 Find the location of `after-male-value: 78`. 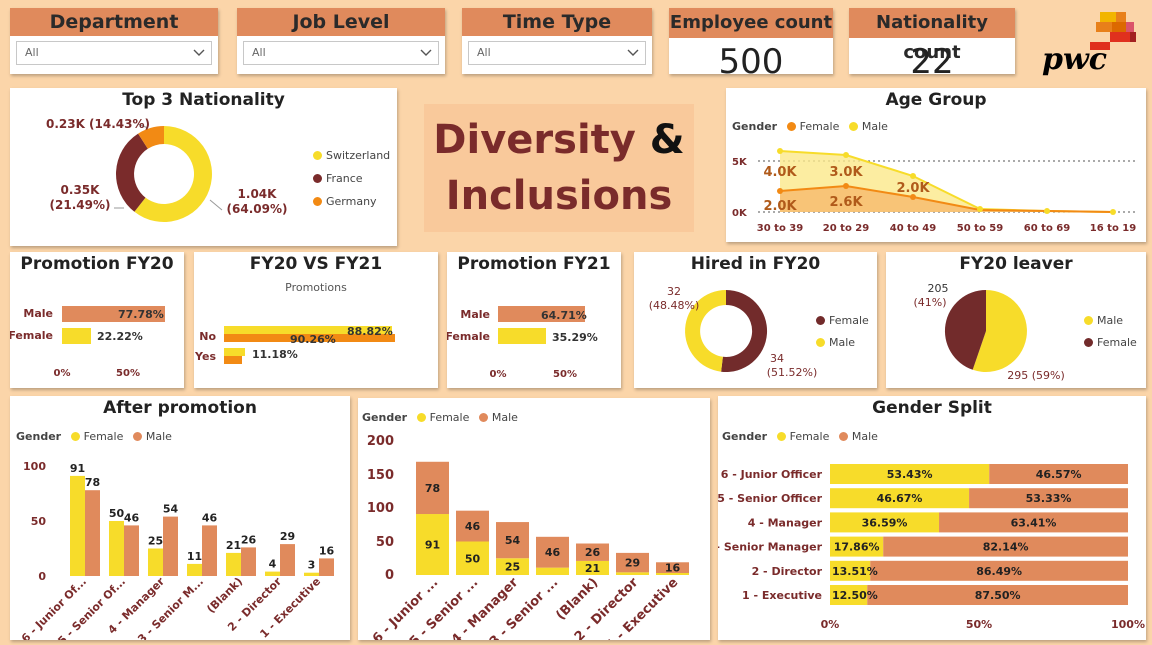

after-male-value: 78 is located at coordinates (92, 482).